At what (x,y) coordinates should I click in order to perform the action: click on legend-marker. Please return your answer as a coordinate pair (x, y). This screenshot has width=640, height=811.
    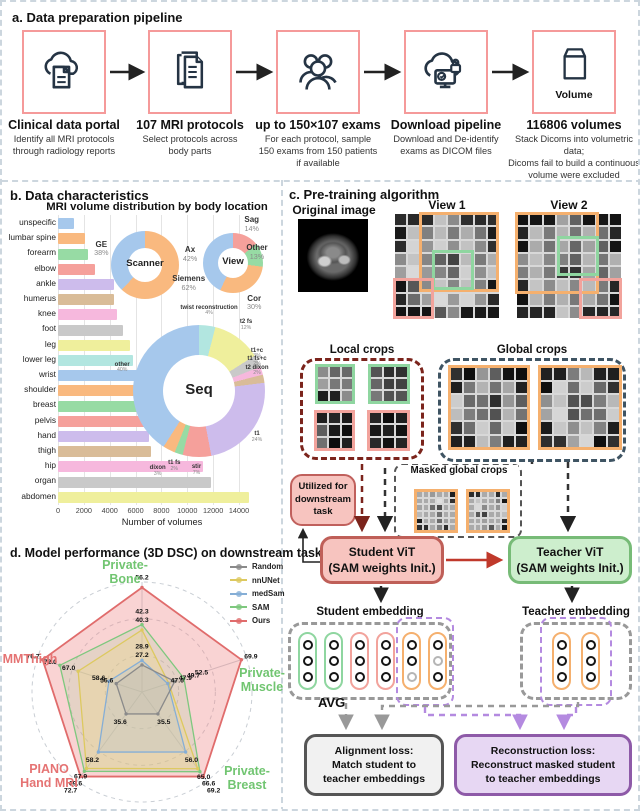
    Looking at the image, I should click on (238, 566).